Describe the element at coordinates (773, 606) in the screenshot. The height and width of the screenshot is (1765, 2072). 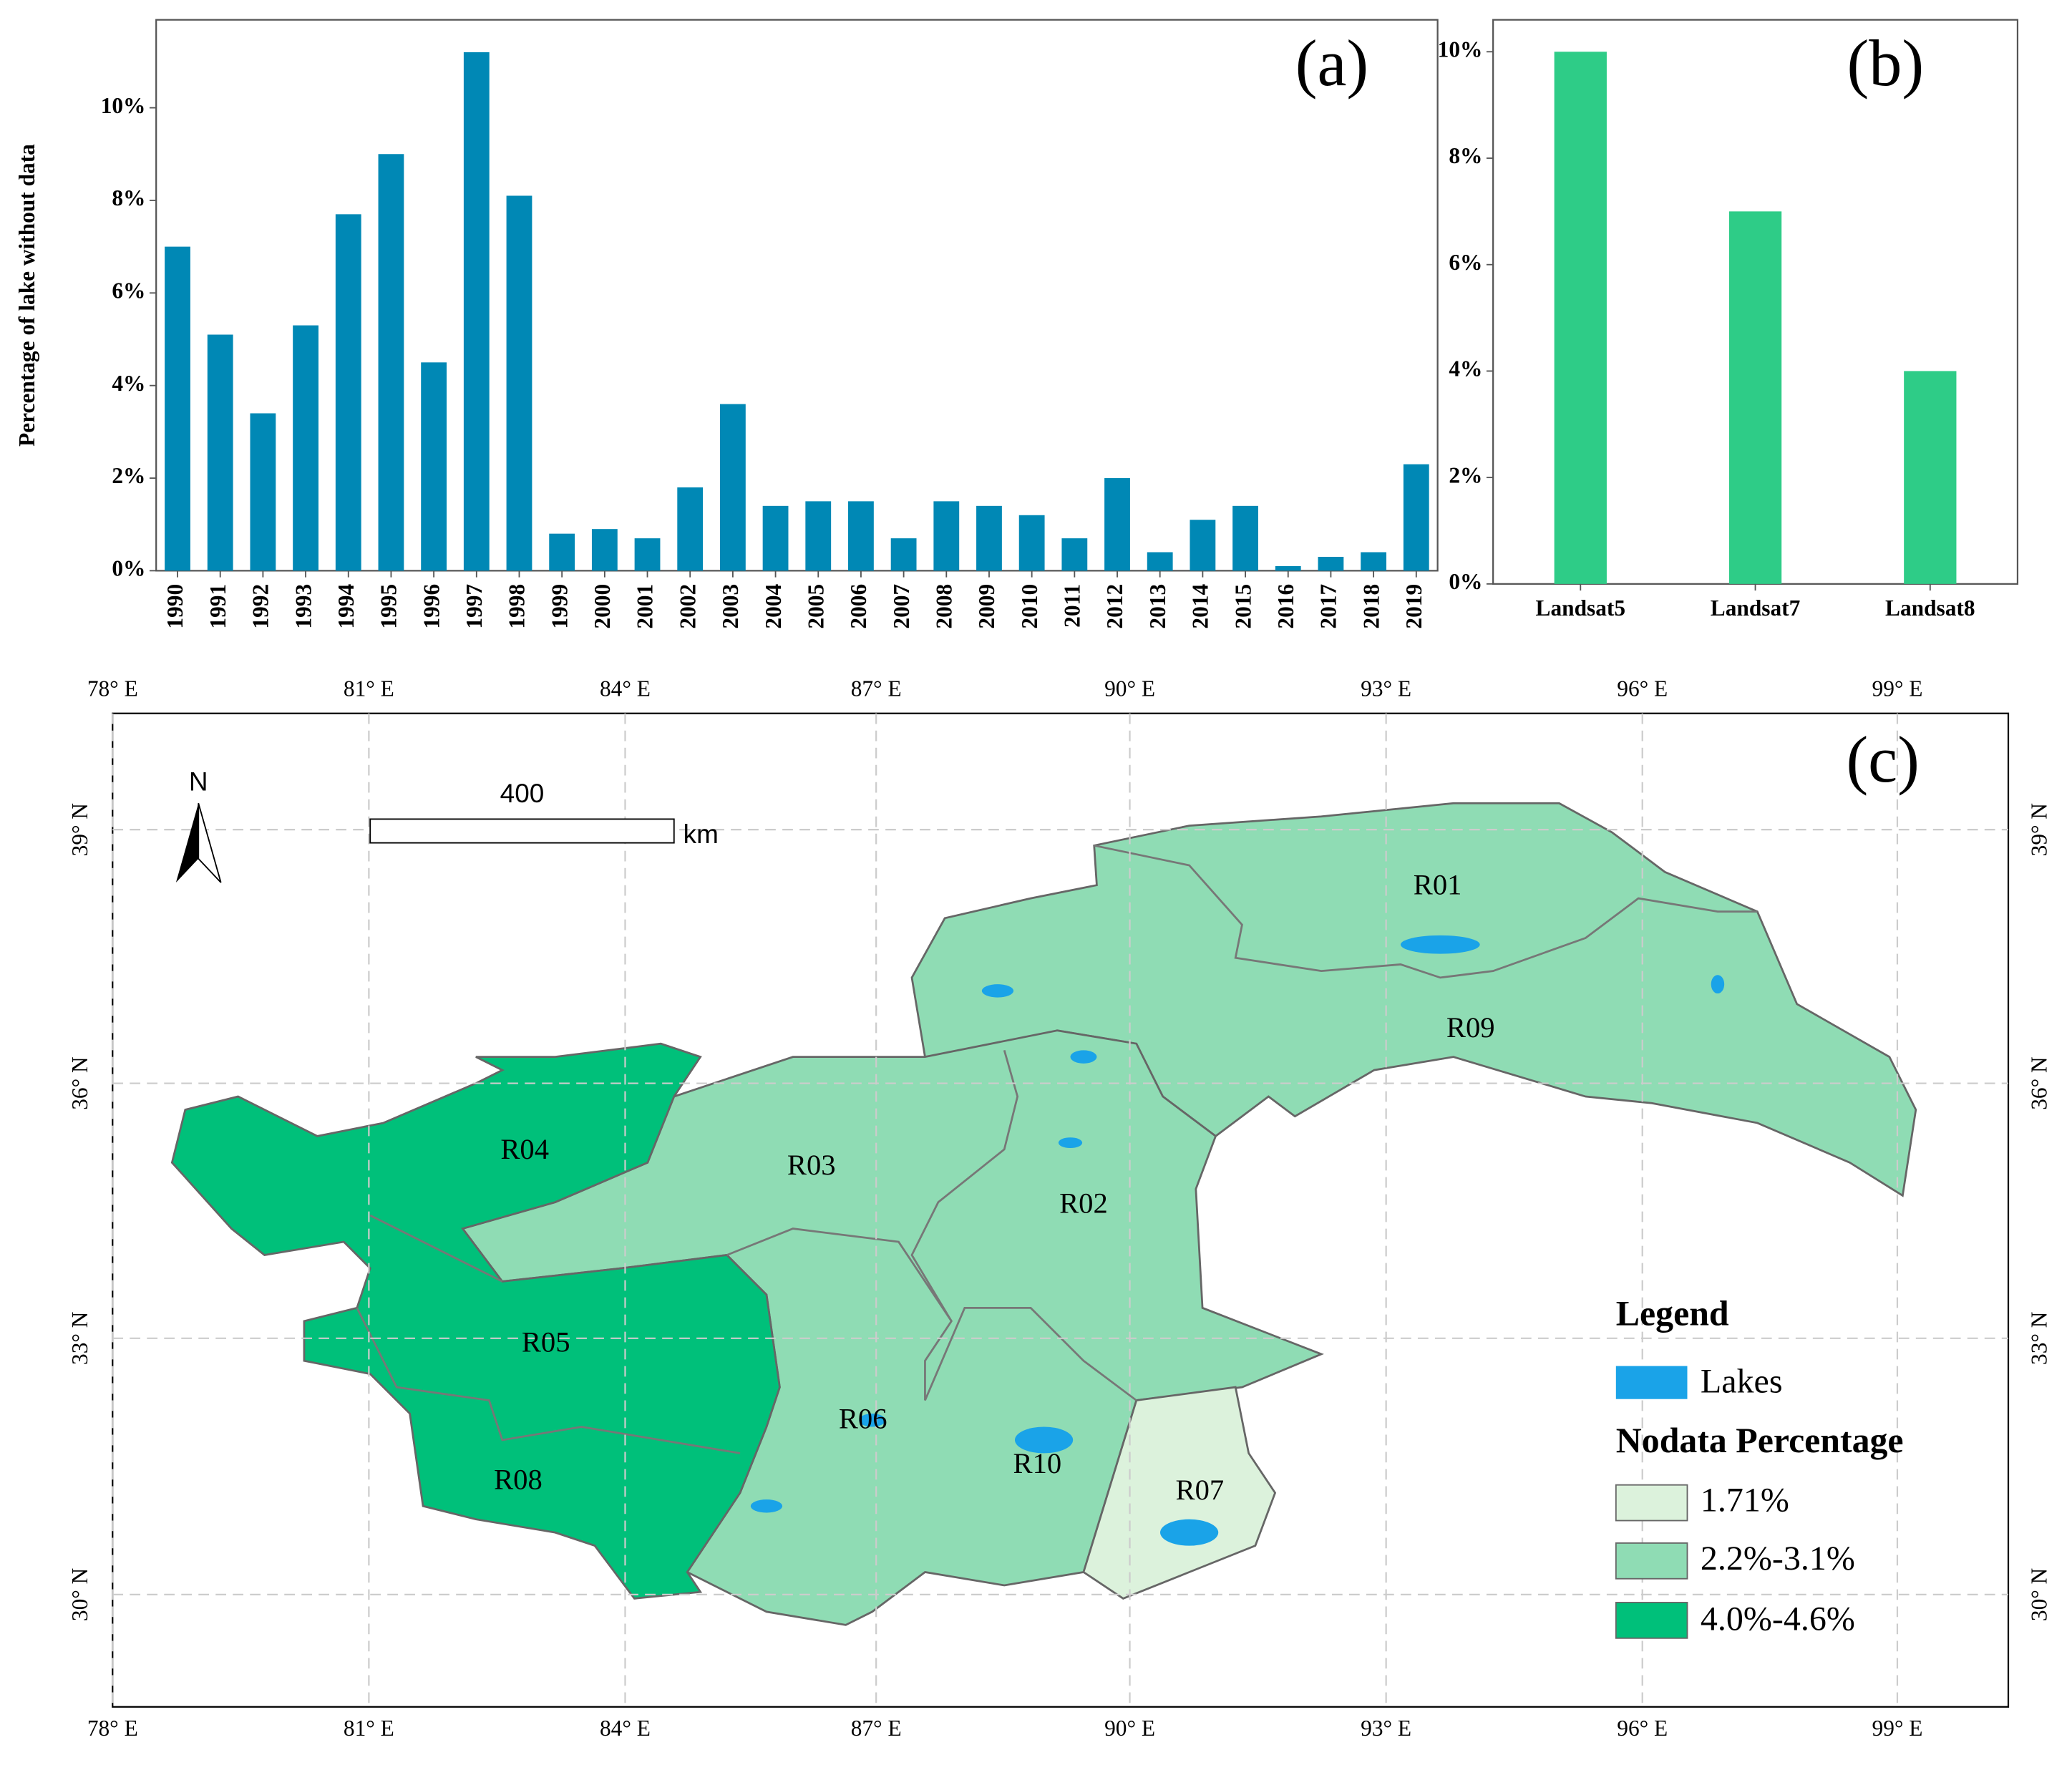
I see `x-tick-label: 2004` at that location.